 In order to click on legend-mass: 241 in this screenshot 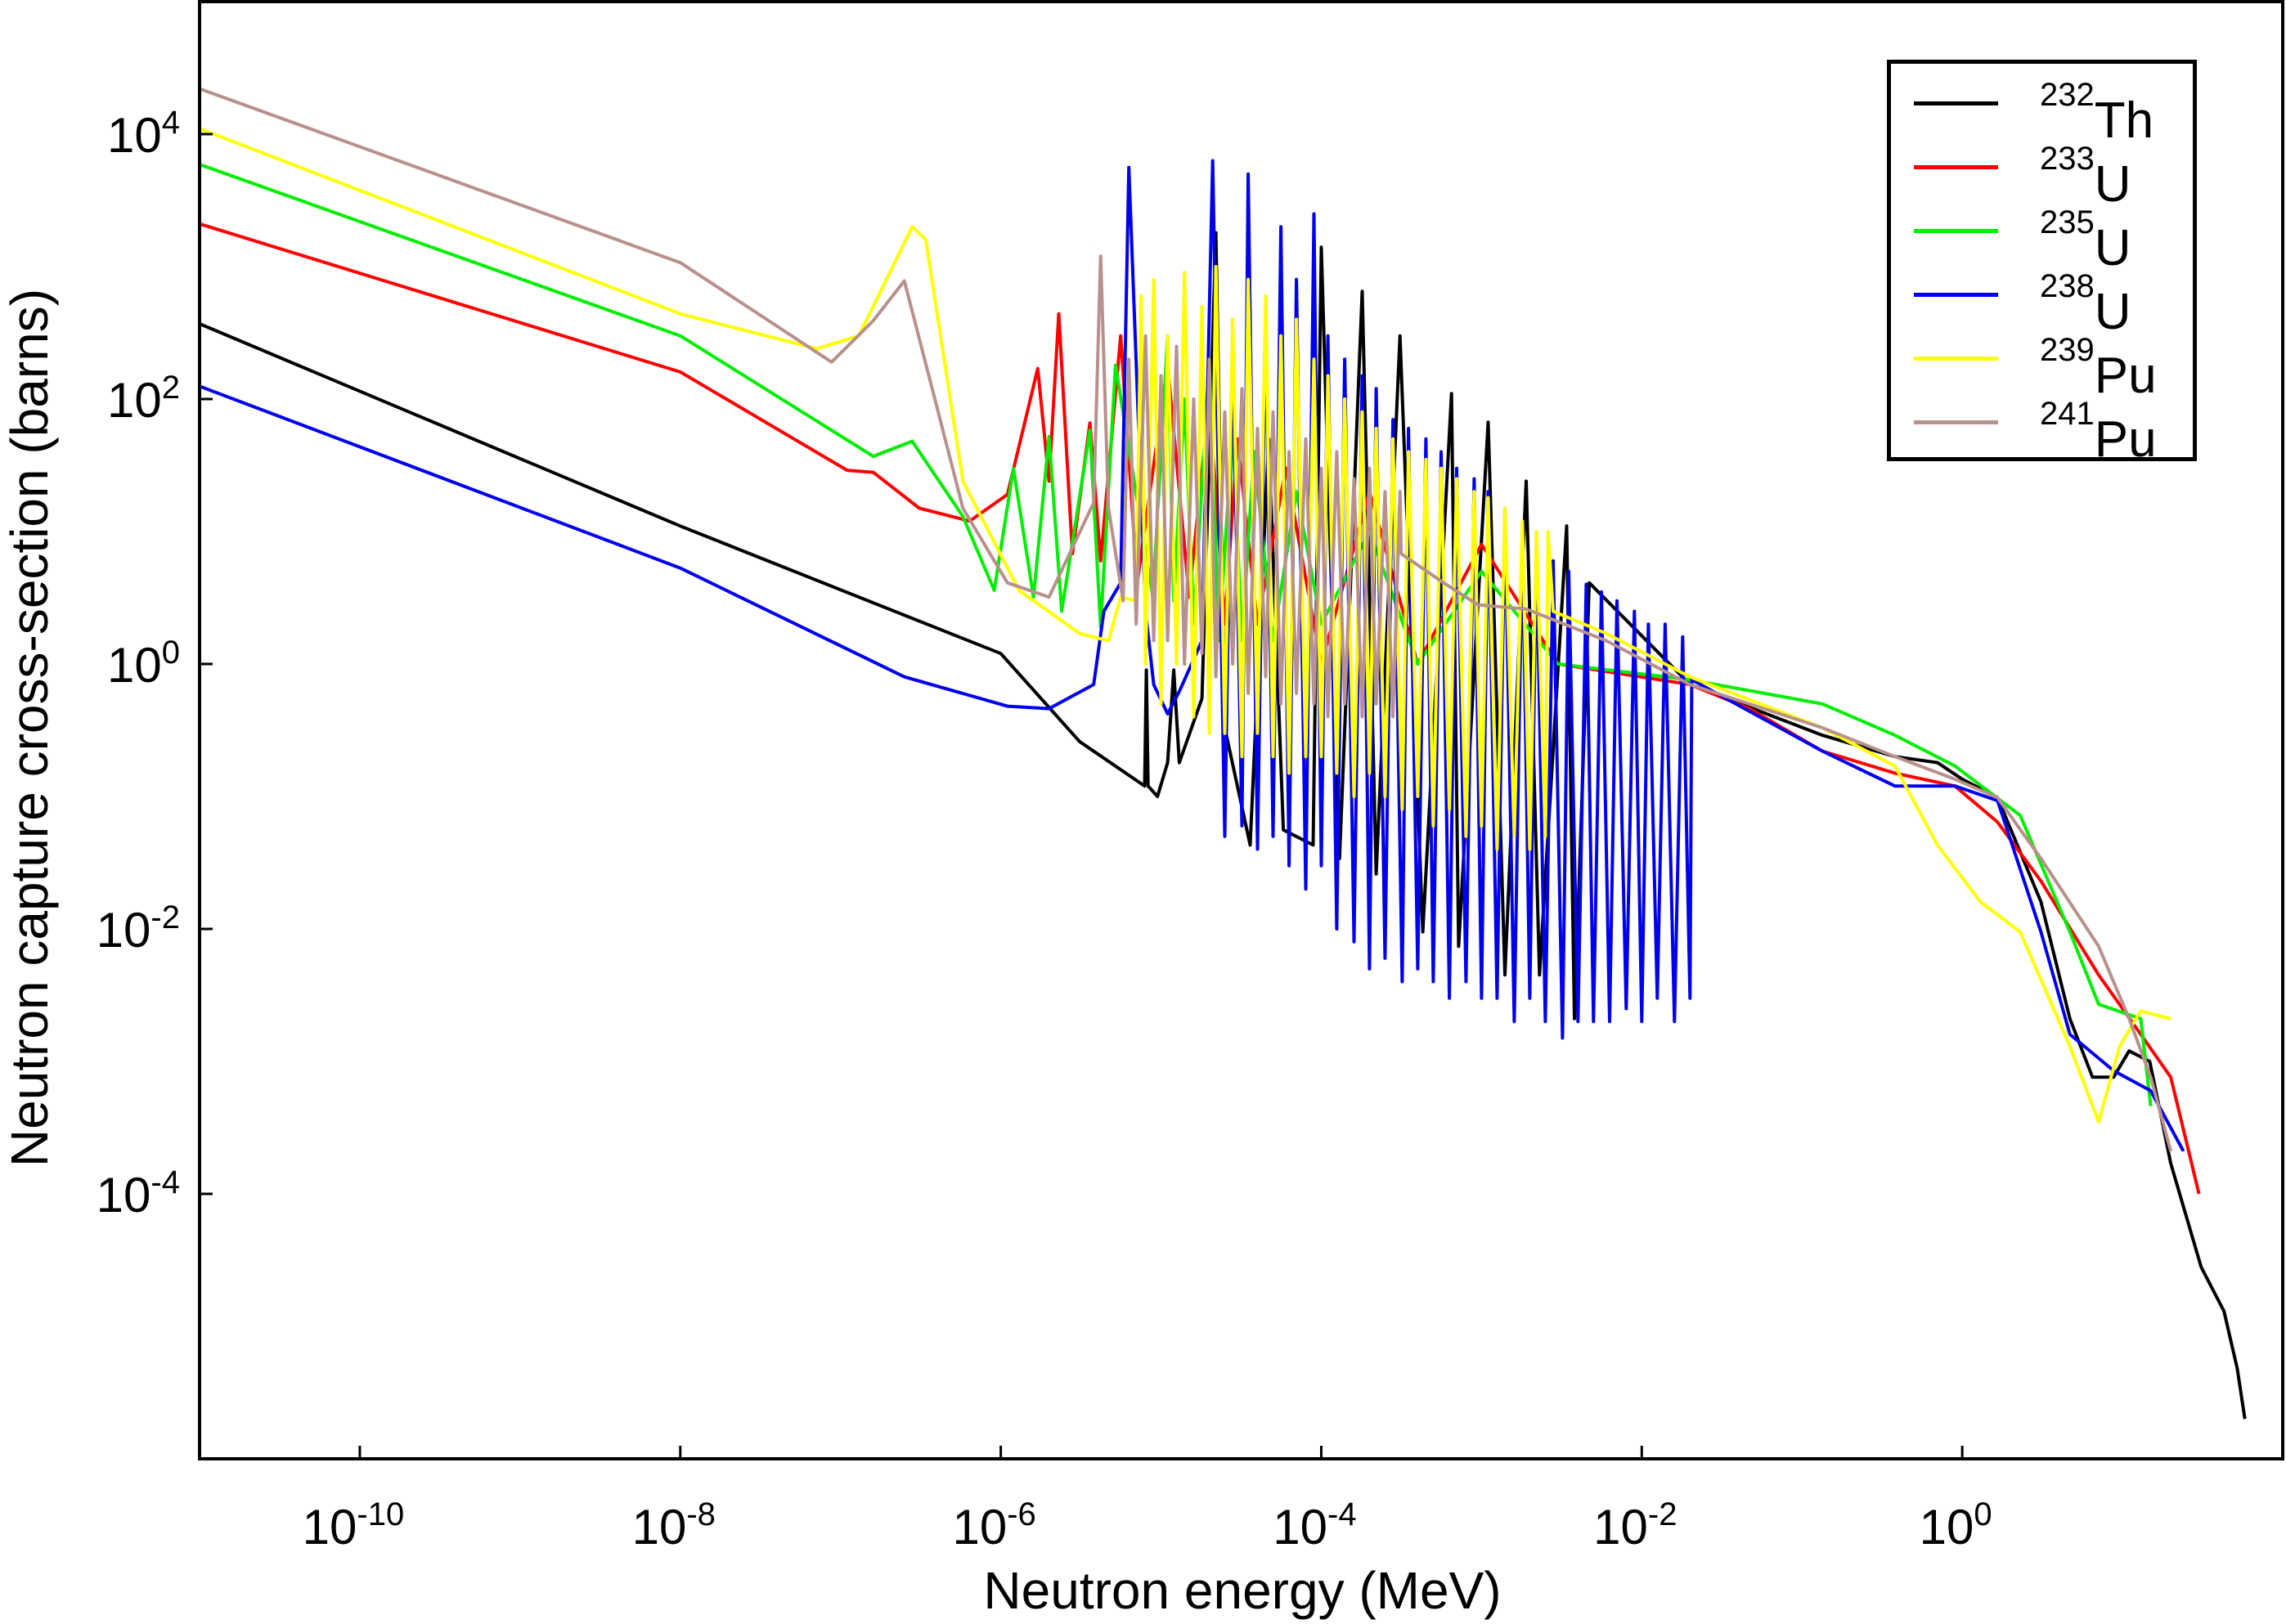, I will do `click(2068, 414)`.